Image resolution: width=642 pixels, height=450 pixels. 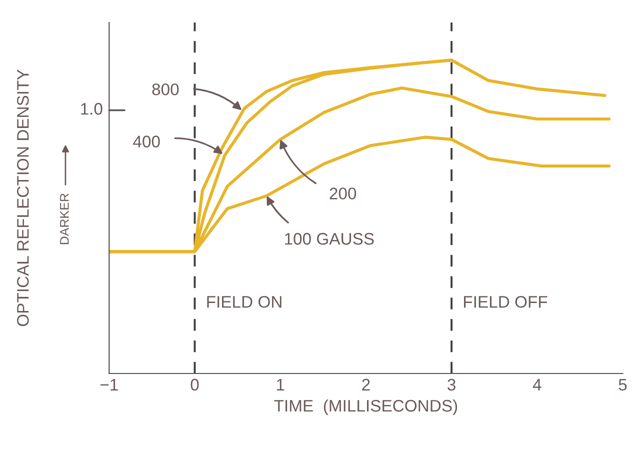 I want to click on x-tick-label: 4, so click(x=537, y=384).